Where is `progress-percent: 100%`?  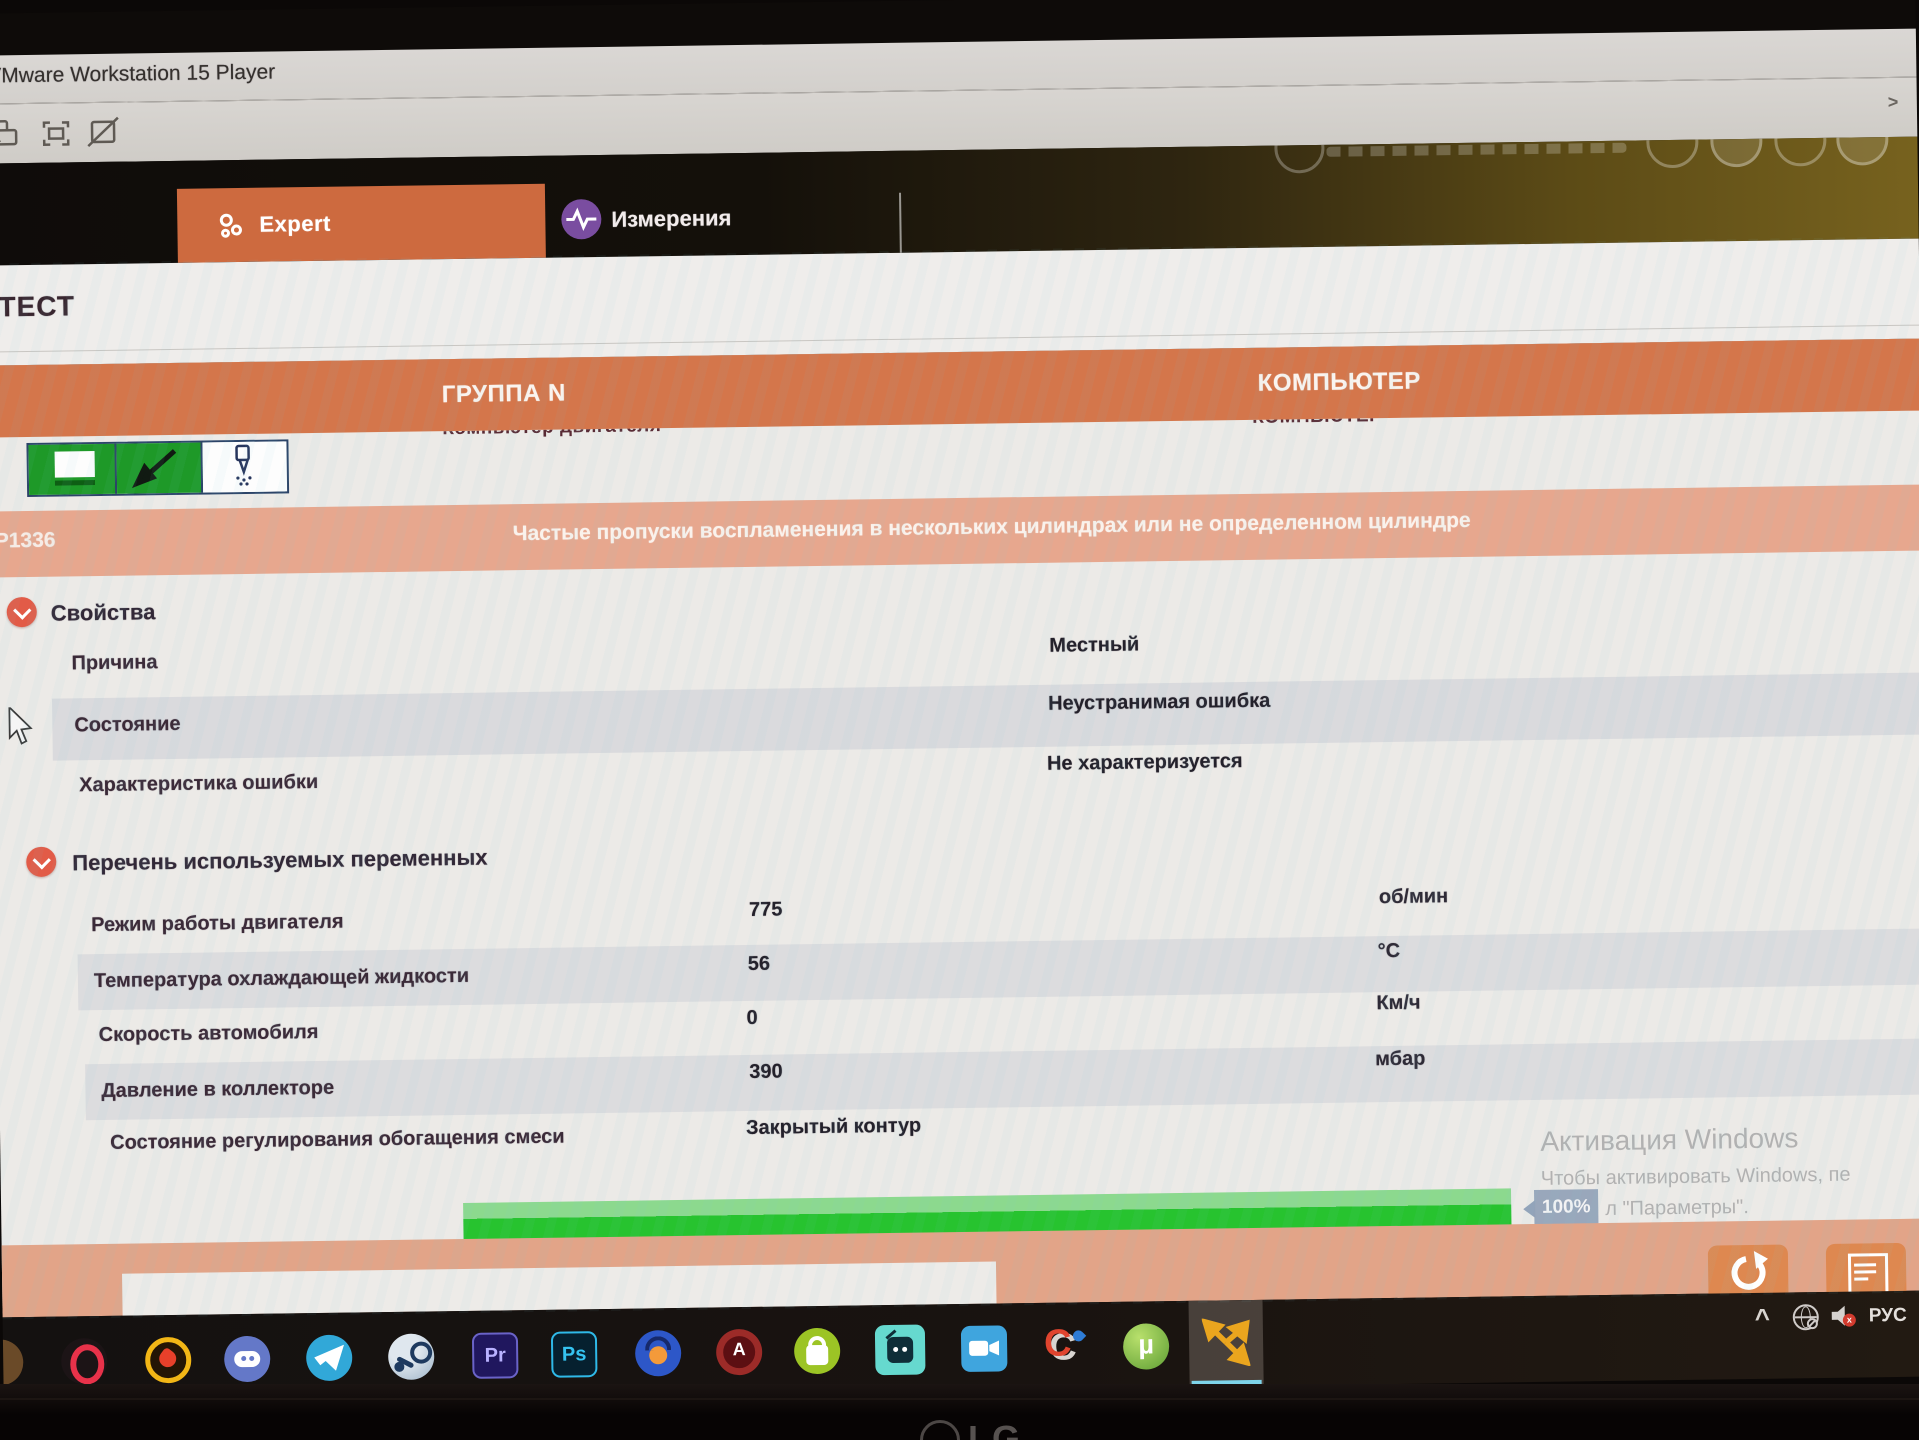
progress-percent: 100% is located at coordinates (1566, 1208).